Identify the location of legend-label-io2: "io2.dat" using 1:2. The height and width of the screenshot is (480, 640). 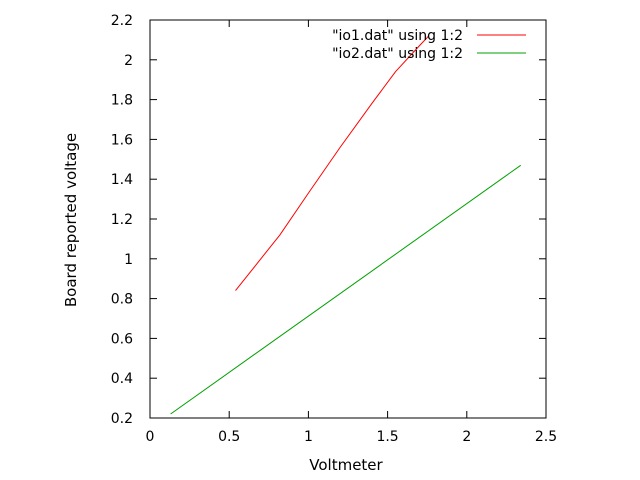
(397, 54).